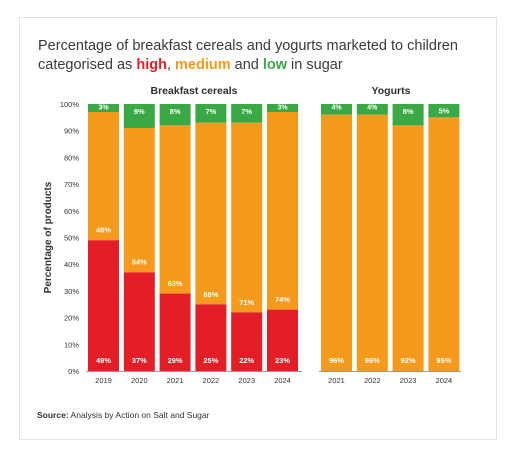  Describe the element at coordinates (210, 360) in the screenshot. I see `data-label-high: 25%` at that location.